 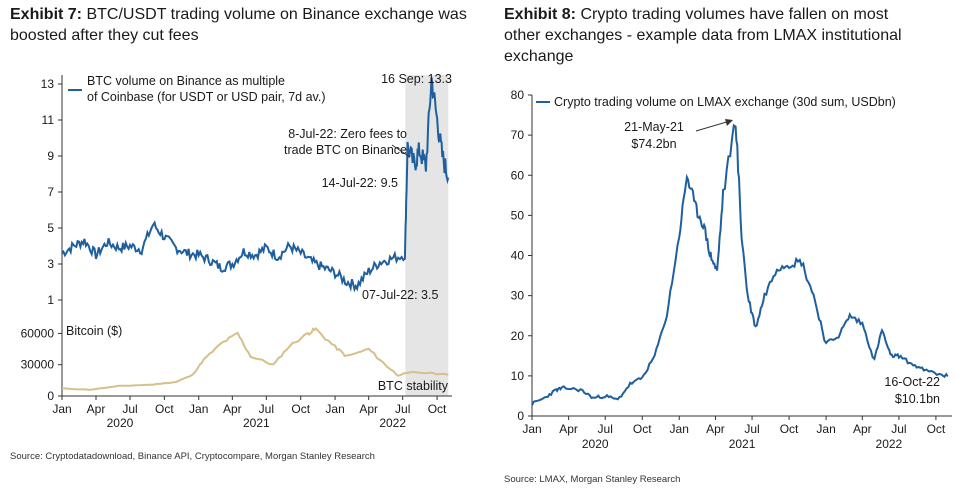 What do you see at coordinates (50, 192) in the screenshot?
I see `y-tick-label: 7` at bounding box center [50, 192].